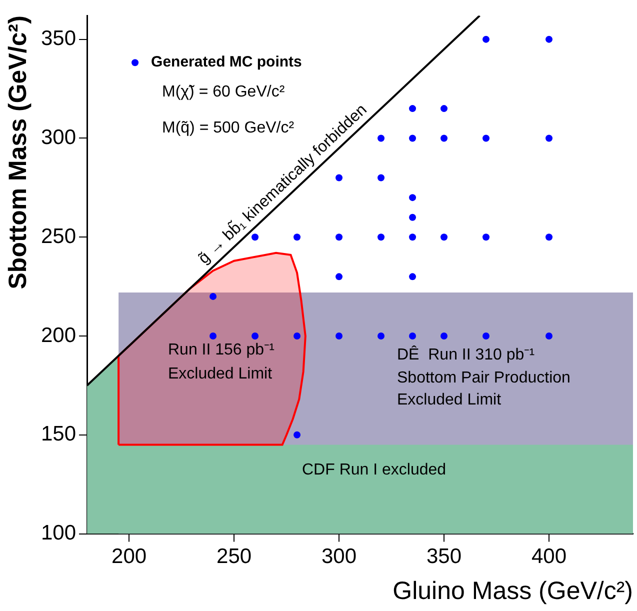  What do you see at coordinates (339, 556) in the screenshot?
I see `x-tick-label: 300` at bounding box center [339, 556].